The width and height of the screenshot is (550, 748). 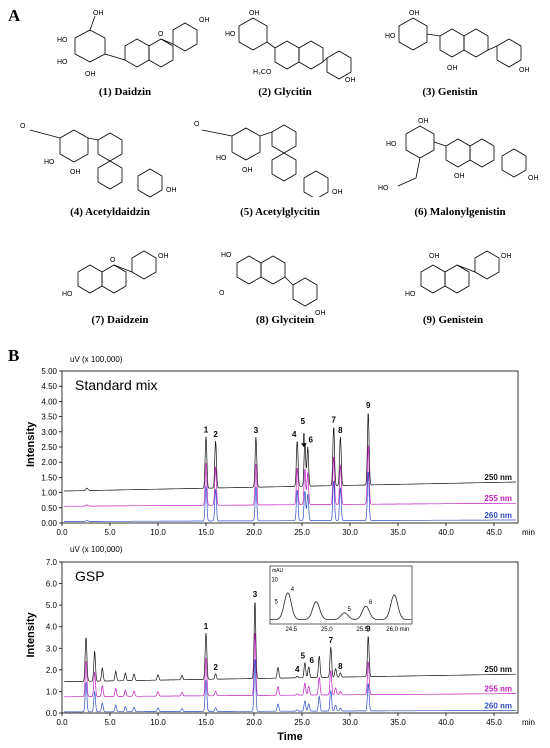 What do you see at coordinates (62, 722) in the screenshot?
I see `x-tick-label: 0.0` at bounding box center [62, 722].